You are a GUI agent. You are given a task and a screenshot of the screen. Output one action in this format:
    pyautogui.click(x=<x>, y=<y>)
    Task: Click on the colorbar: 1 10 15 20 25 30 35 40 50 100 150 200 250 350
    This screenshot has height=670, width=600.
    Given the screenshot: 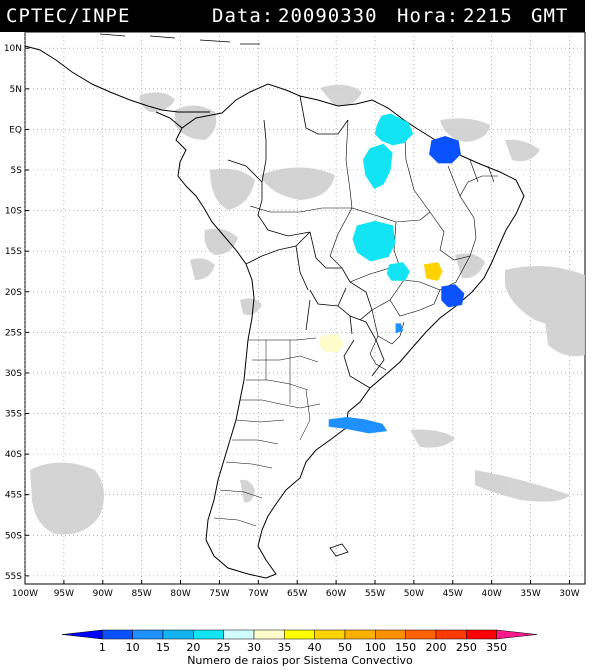 What is the action you would take?
    pyautogui.click(x=299, y=641)
    